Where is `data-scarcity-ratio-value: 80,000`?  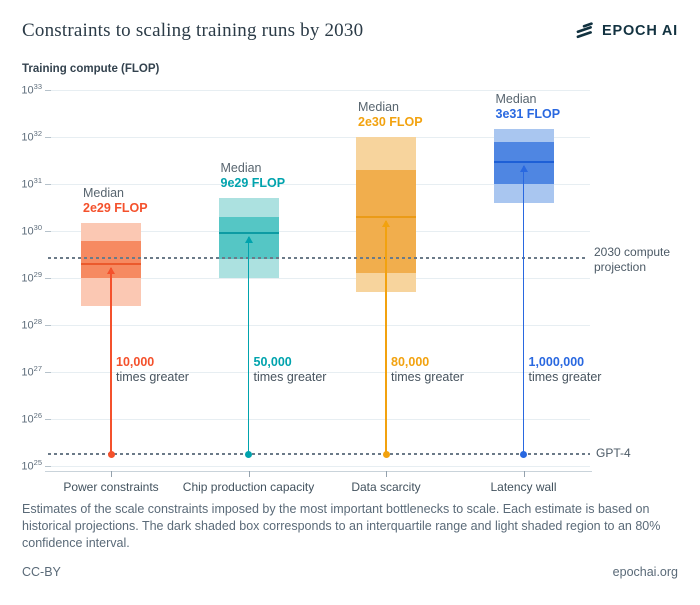 data-scarcity-ratio-value: 80,000 is located at coordinates (410, 362).